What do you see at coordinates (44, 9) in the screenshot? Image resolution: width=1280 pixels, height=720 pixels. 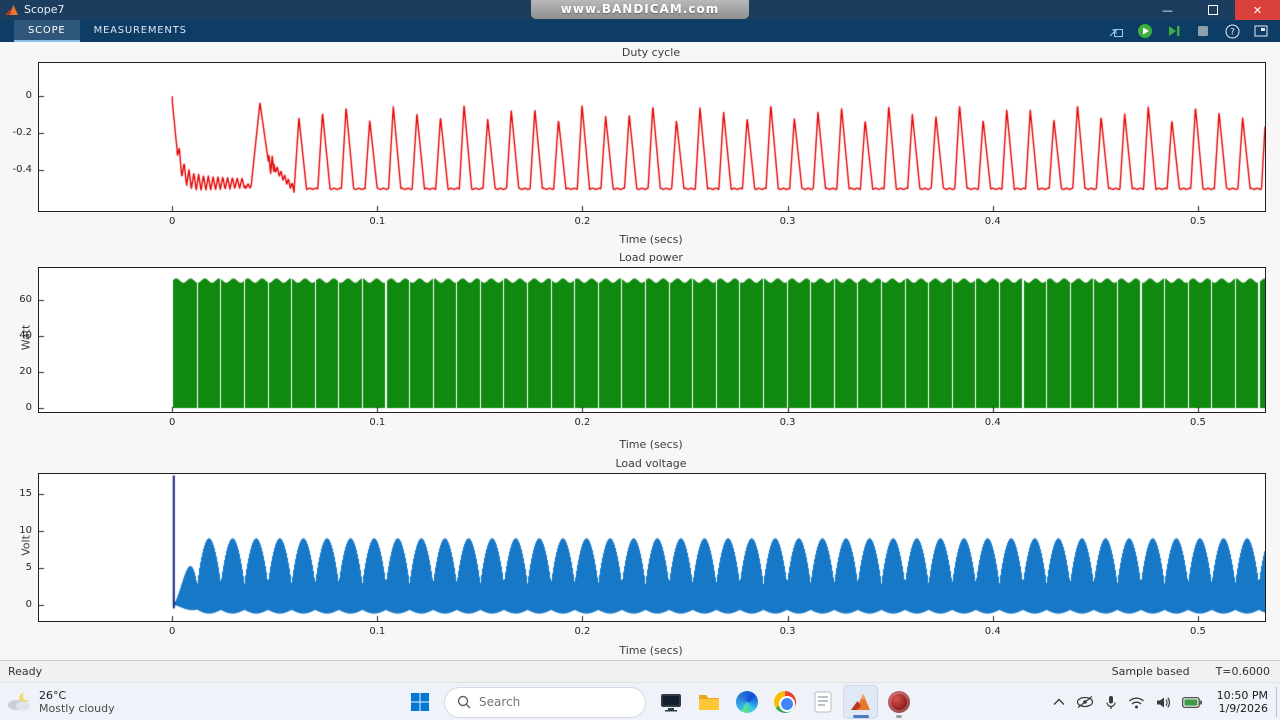 I see `window-title: Scope7` at bounding box center [44, 9].